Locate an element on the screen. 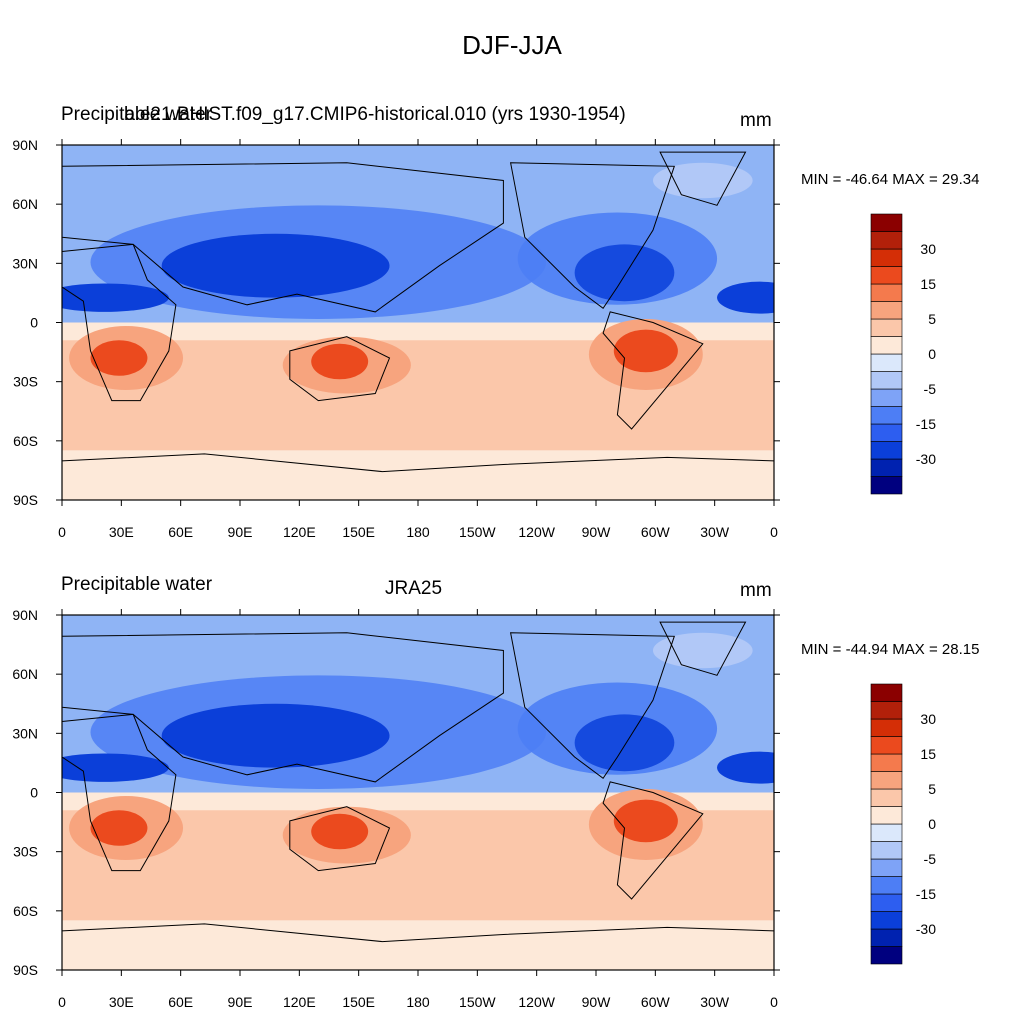 The image size is (1024, 1030). lon-tick-label: 30W is located at coordinates (715, 532).